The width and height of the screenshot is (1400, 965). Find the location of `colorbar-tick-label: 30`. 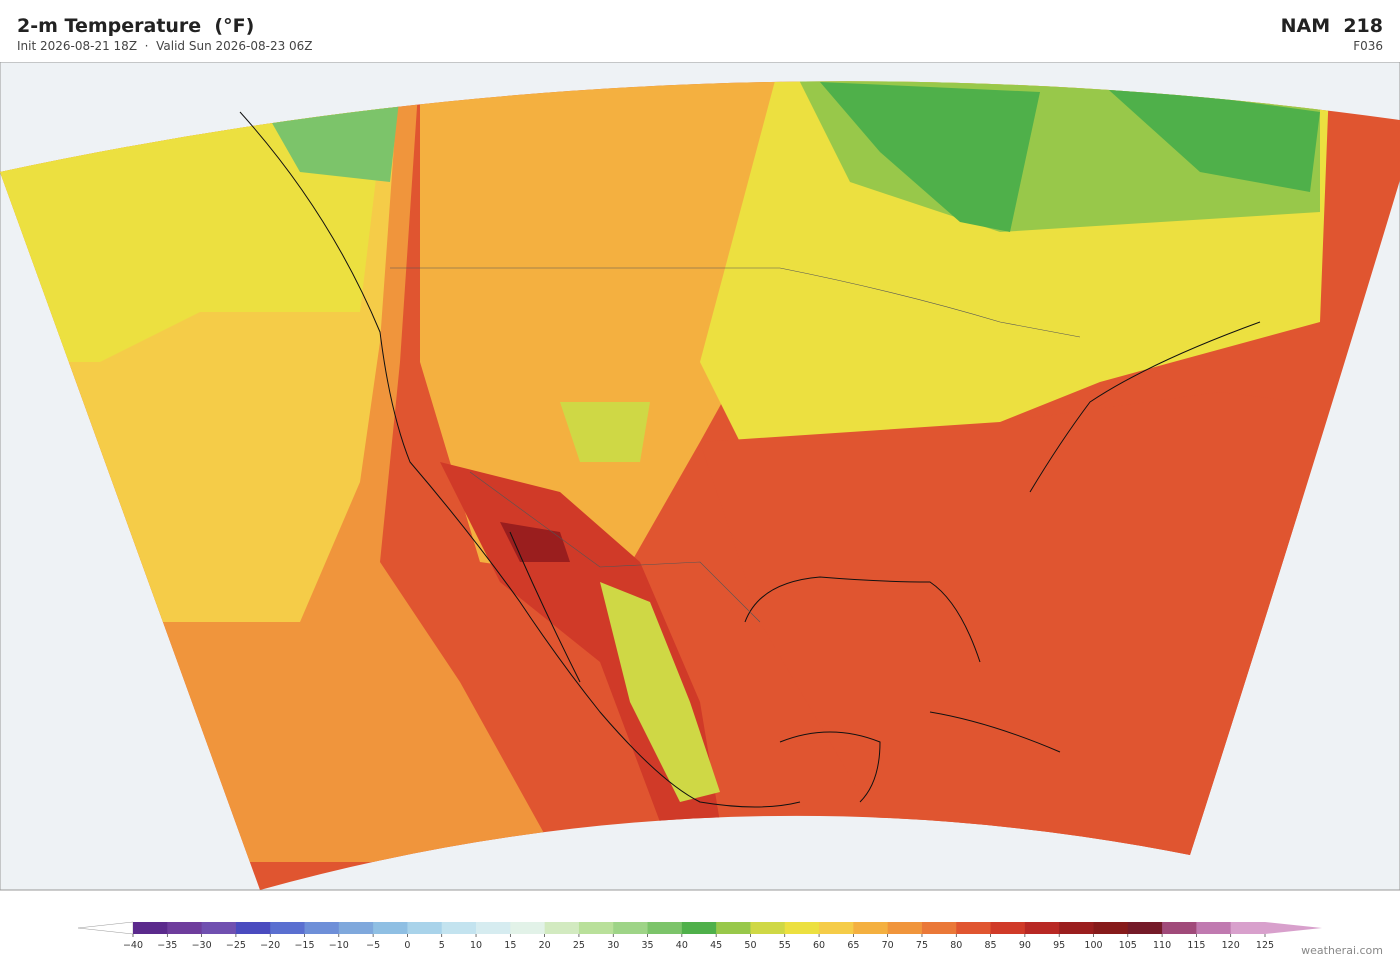

colorbar-tick-label: 30 is located at coordinates (613, 945).